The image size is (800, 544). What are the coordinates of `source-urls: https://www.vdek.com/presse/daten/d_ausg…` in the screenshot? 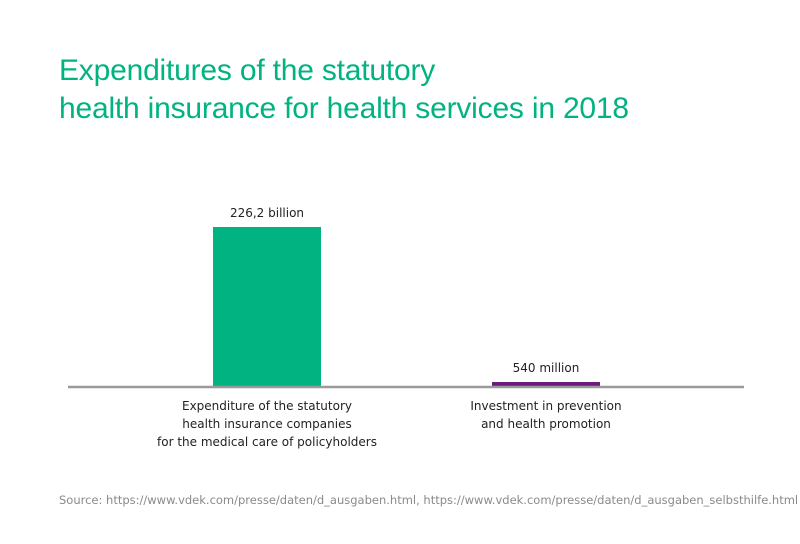 It's located at (452, 500).